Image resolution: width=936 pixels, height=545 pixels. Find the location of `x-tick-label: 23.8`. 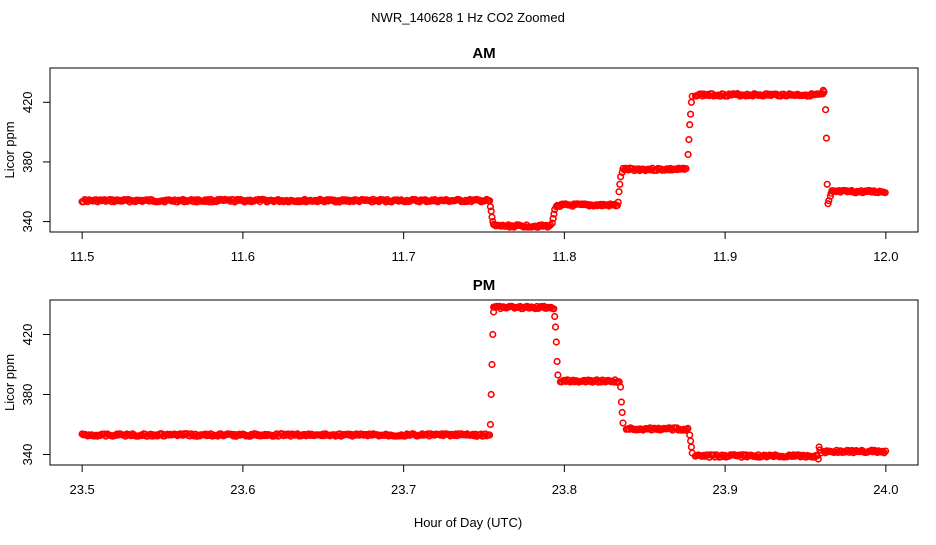

x-tick-label: 23.8 is located at coordinates (564, 489).